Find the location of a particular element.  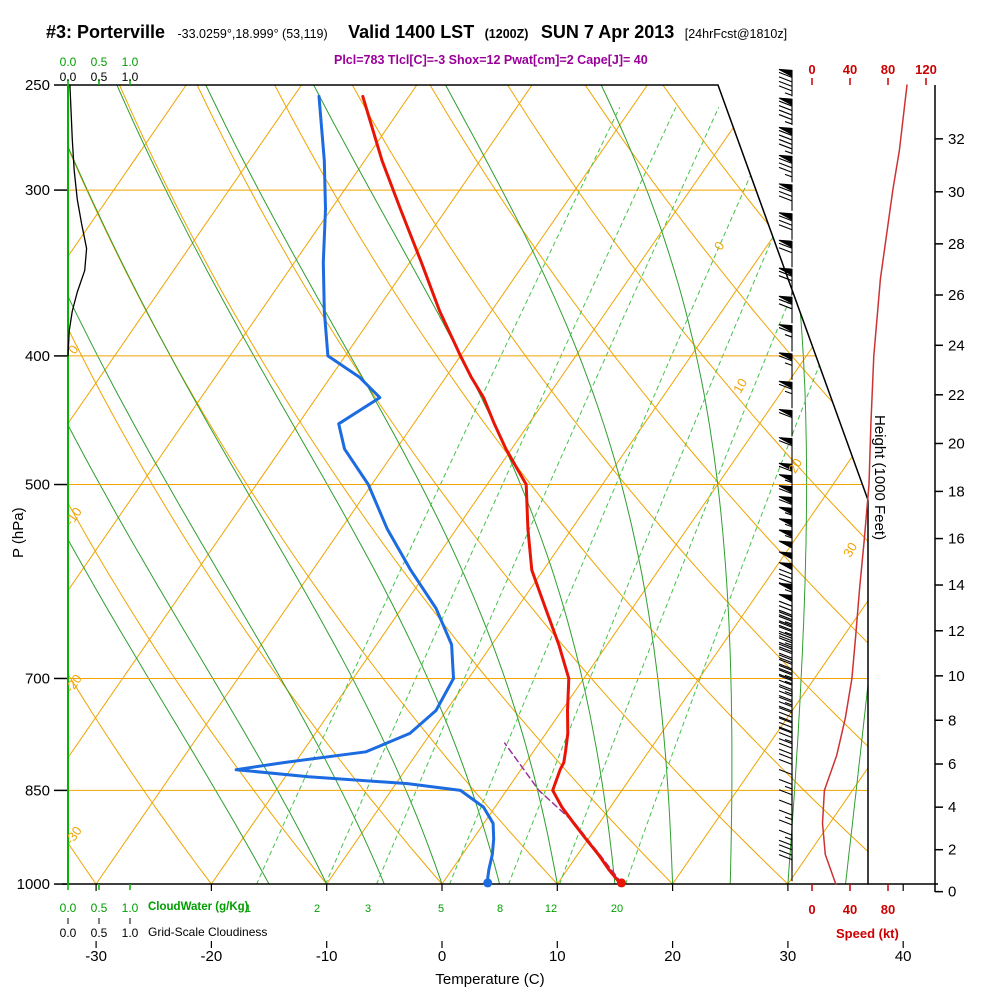

svg-text: 250 is located at coordinates (37, 85).